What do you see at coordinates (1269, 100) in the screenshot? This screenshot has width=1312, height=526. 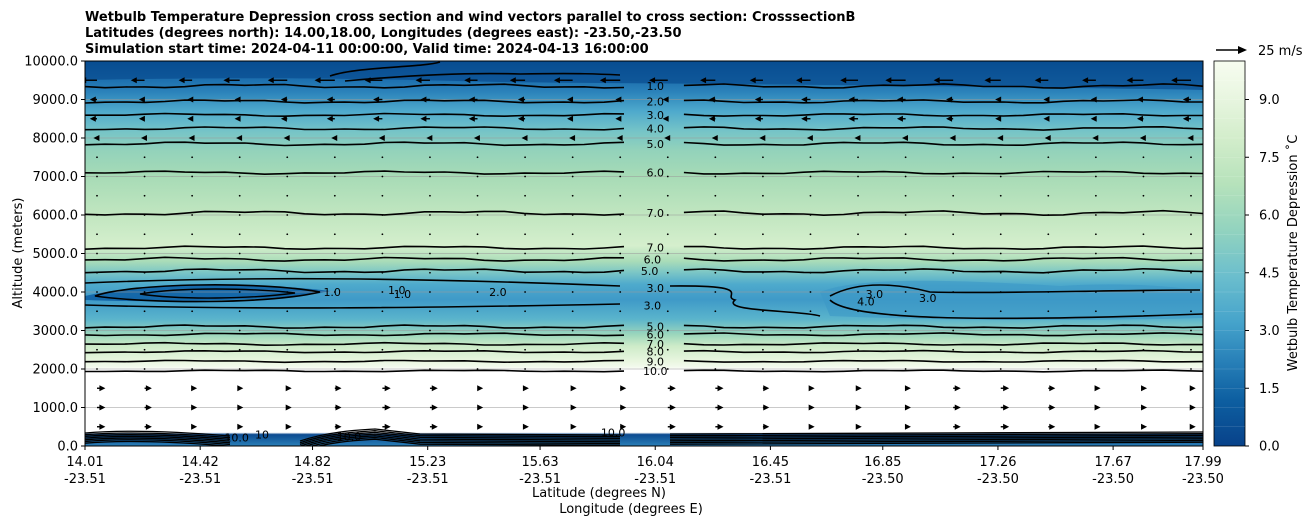 I see `colorbar-tick-label: 9.0` at bounding box center [1269, 100].